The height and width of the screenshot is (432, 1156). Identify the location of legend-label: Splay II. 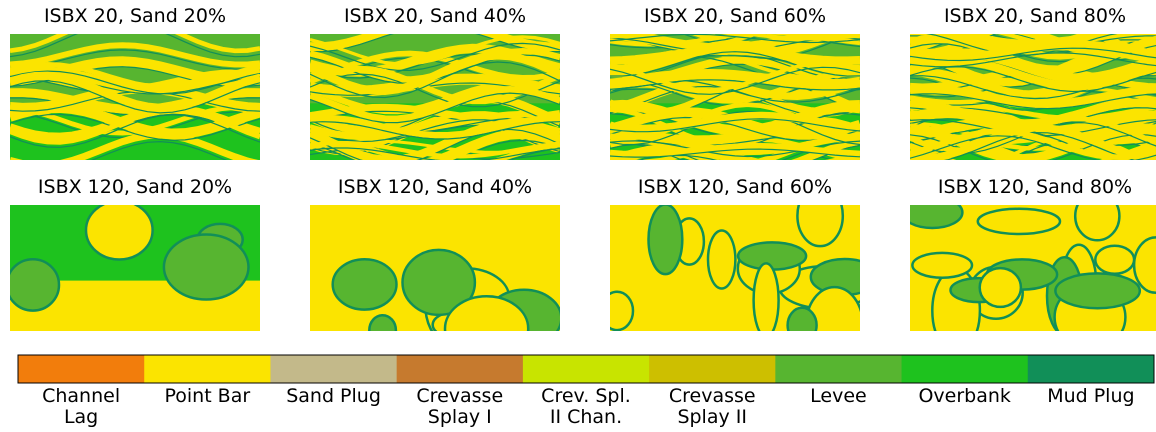
(712, 417).